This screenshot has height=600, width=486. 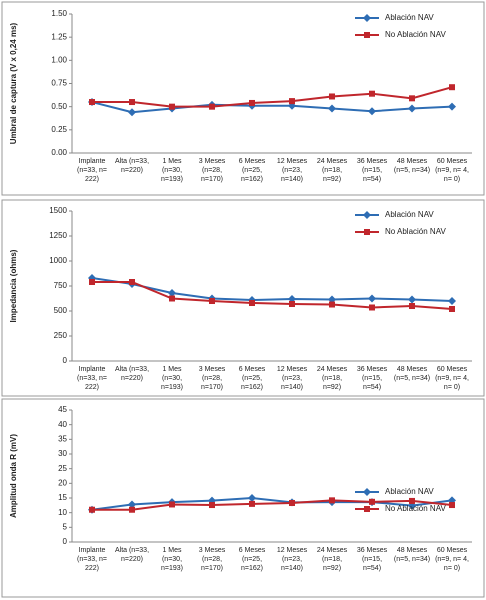 I want to click on y-tick-label: 1500, so click(x=58, y=210).